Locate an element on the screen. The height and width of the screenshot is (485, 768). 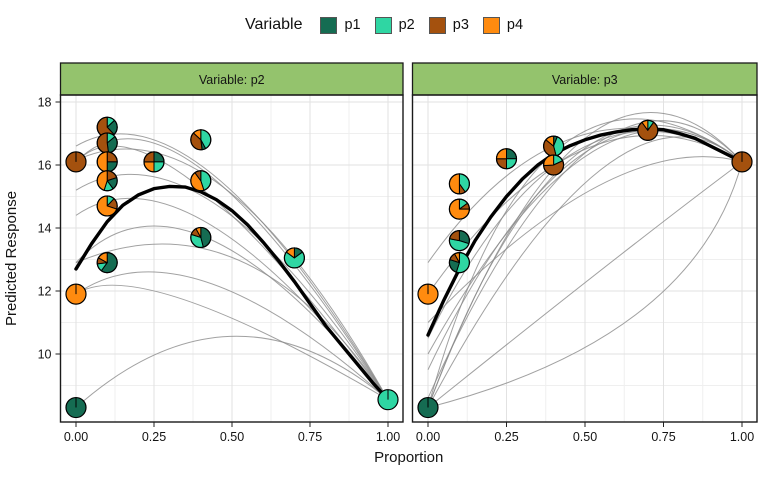
legend-swatch-p2-icon is located at coordinates (383, 25).